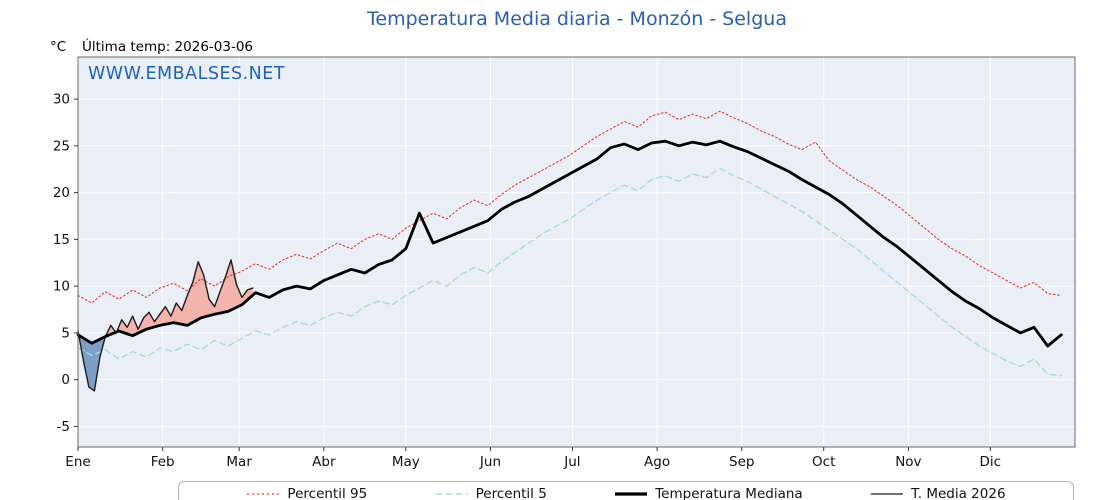  Describe the element at coordinates (77, 462) in the screenshot. I see `x-tick-label: Ene` at that location.